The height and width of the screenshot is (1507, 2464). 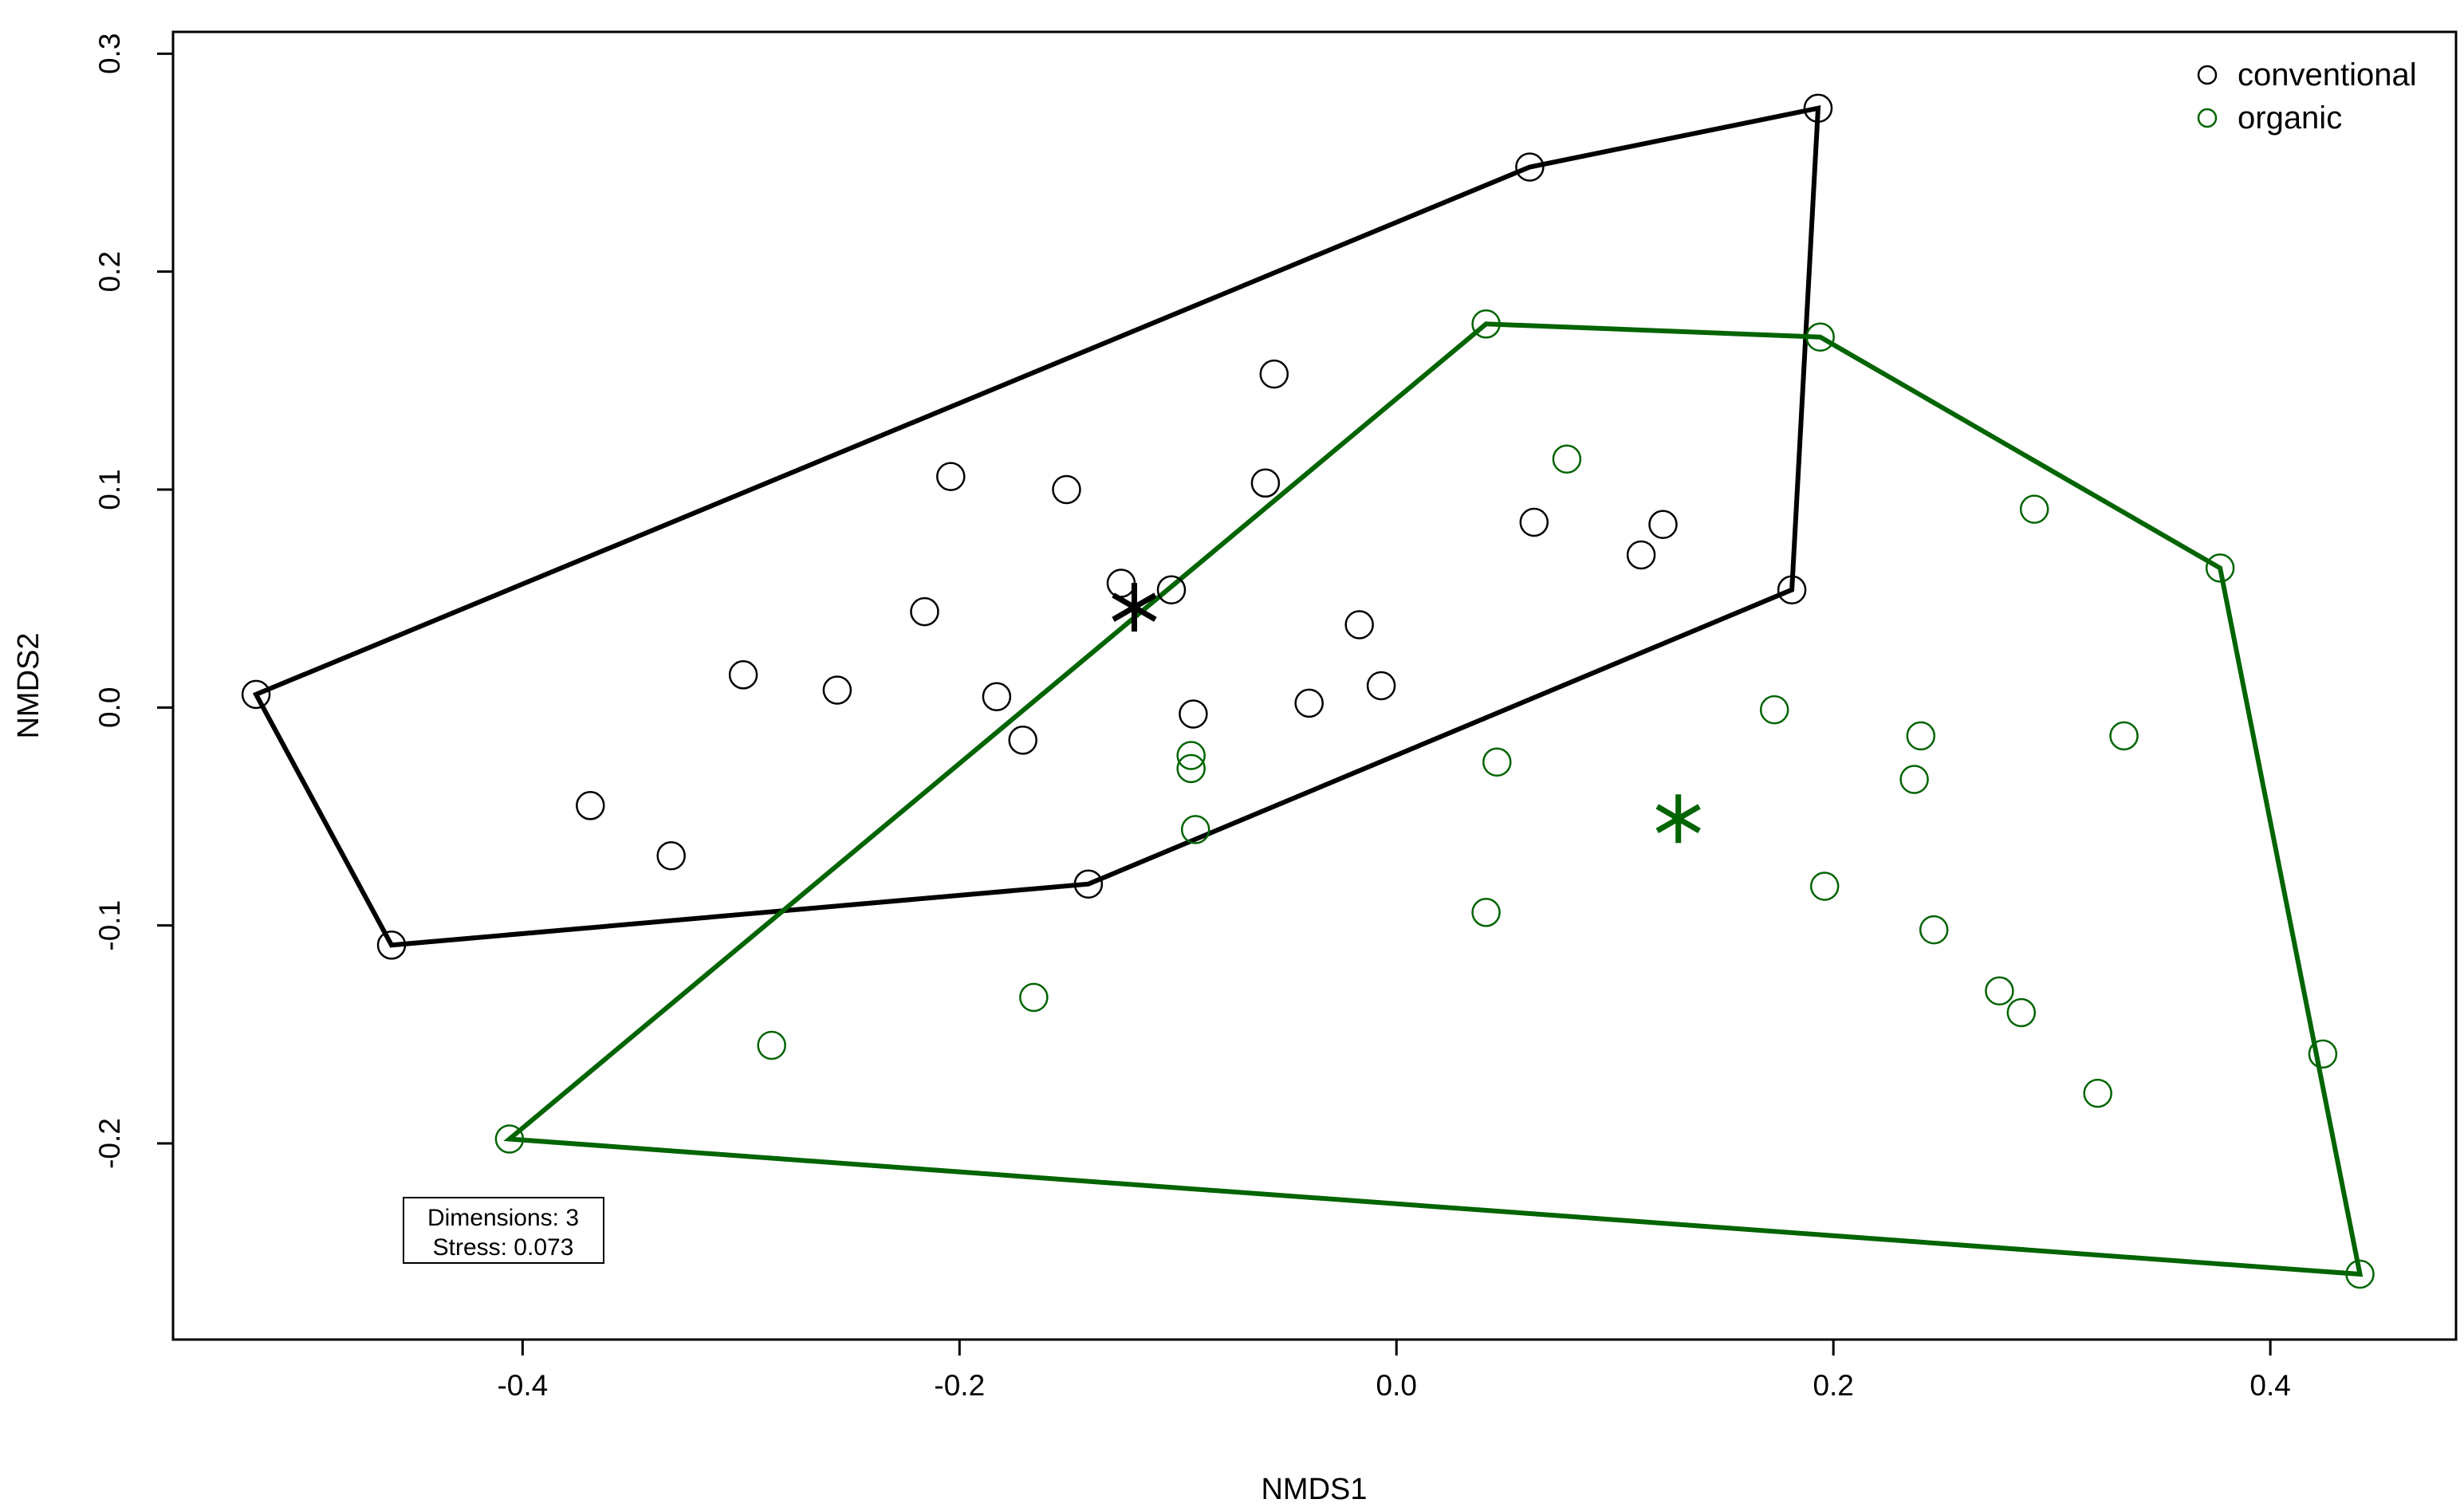 What do you see at coordinates (2327, 74) in the screenshot?
I see `legend-label-conventional: conventional` at bounding box center [2327, 74].